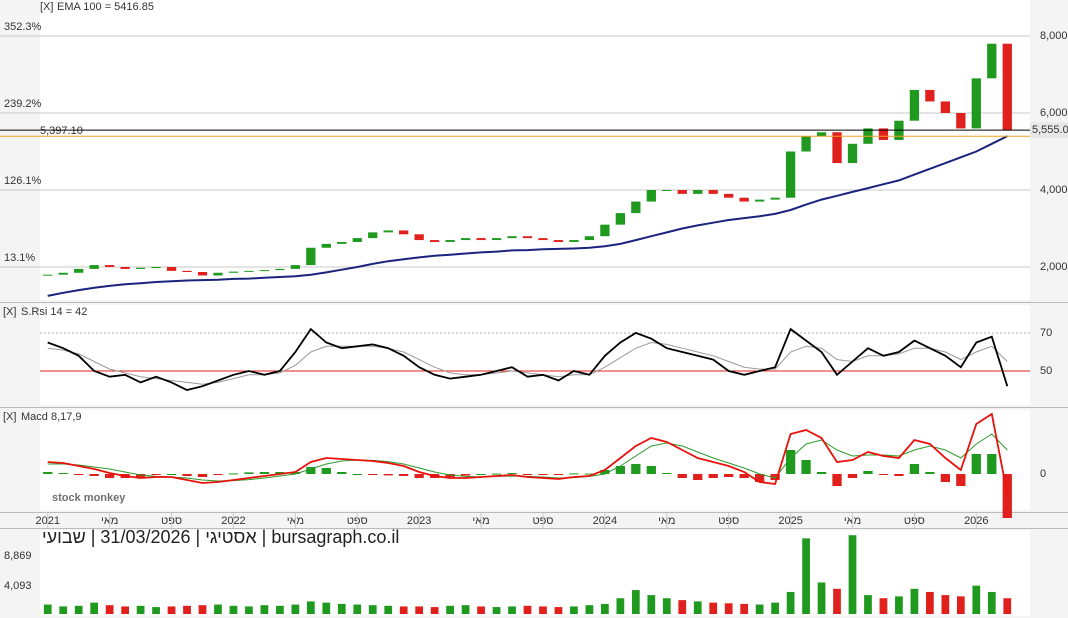  What do you see at coordinates (51, 417) in the screenshot?
I see `panel-title: Macd 8,17,9` at bounding box center [51, 417].